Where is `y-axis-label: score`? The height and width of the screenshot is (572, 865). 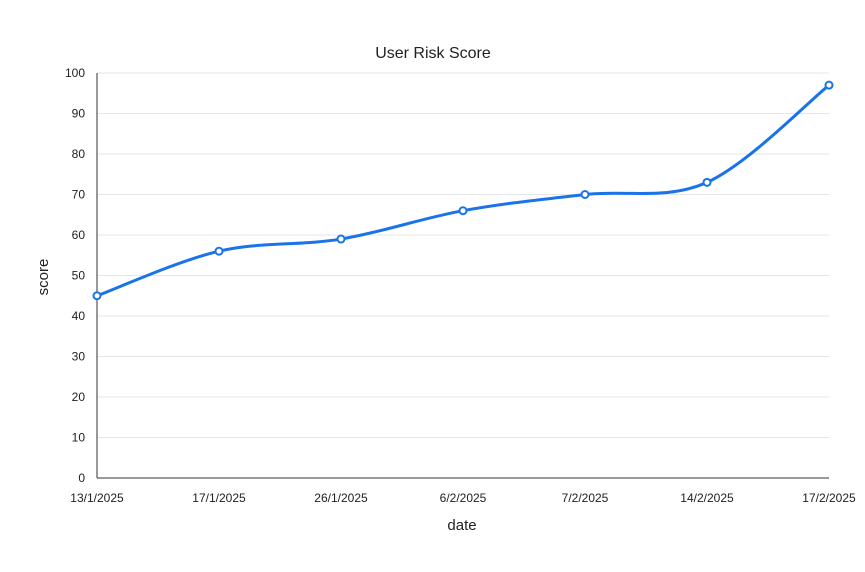
y-axis-label: score is located at coordinates (43, 277).